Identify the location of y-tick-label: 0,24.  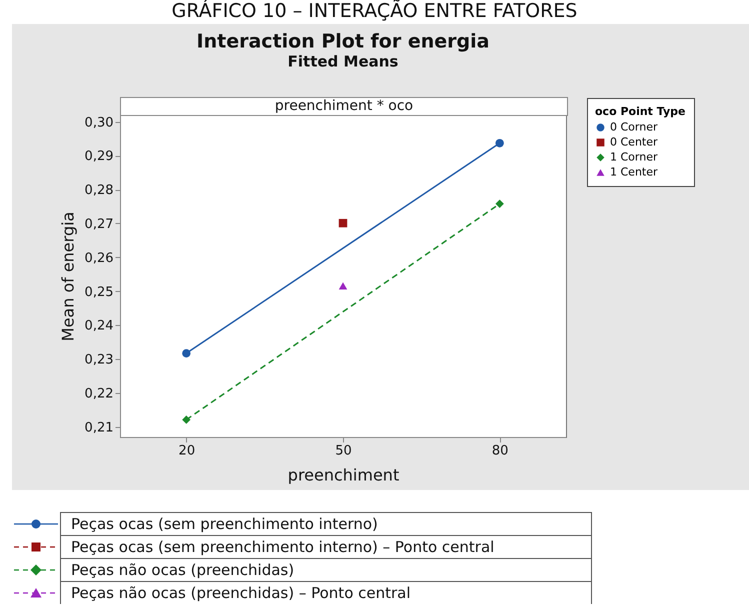
(99, 326).